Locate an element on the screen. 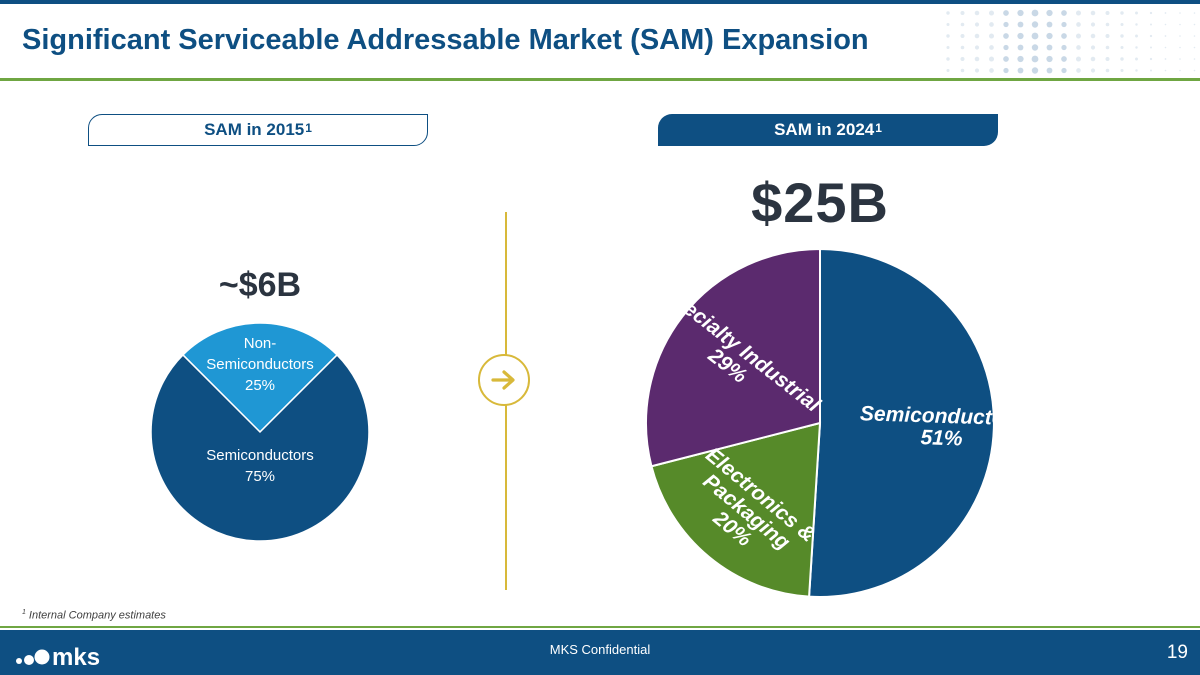 Image resolution: width=1200 pixels, height=675 pixels. sam-2015-footnote-ref: 1 is located at coordinates (308, 128).